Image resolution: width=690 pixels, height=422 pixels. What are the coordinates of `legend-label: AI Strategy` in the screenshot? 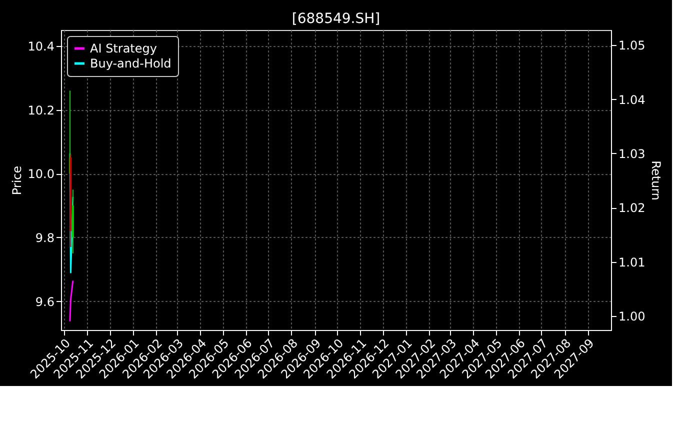 It's located at (123, 49).